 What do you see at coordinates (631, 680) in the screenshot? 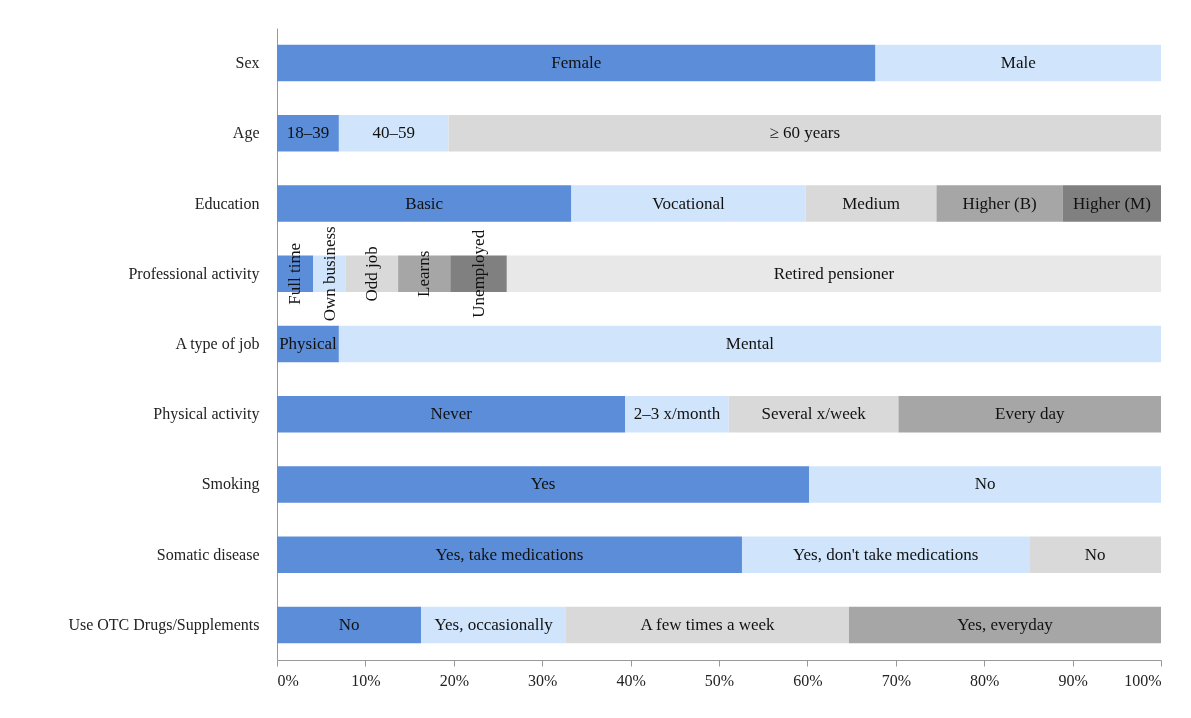
I see `x-tick-label: 40%` at bounding box center [631, 680].